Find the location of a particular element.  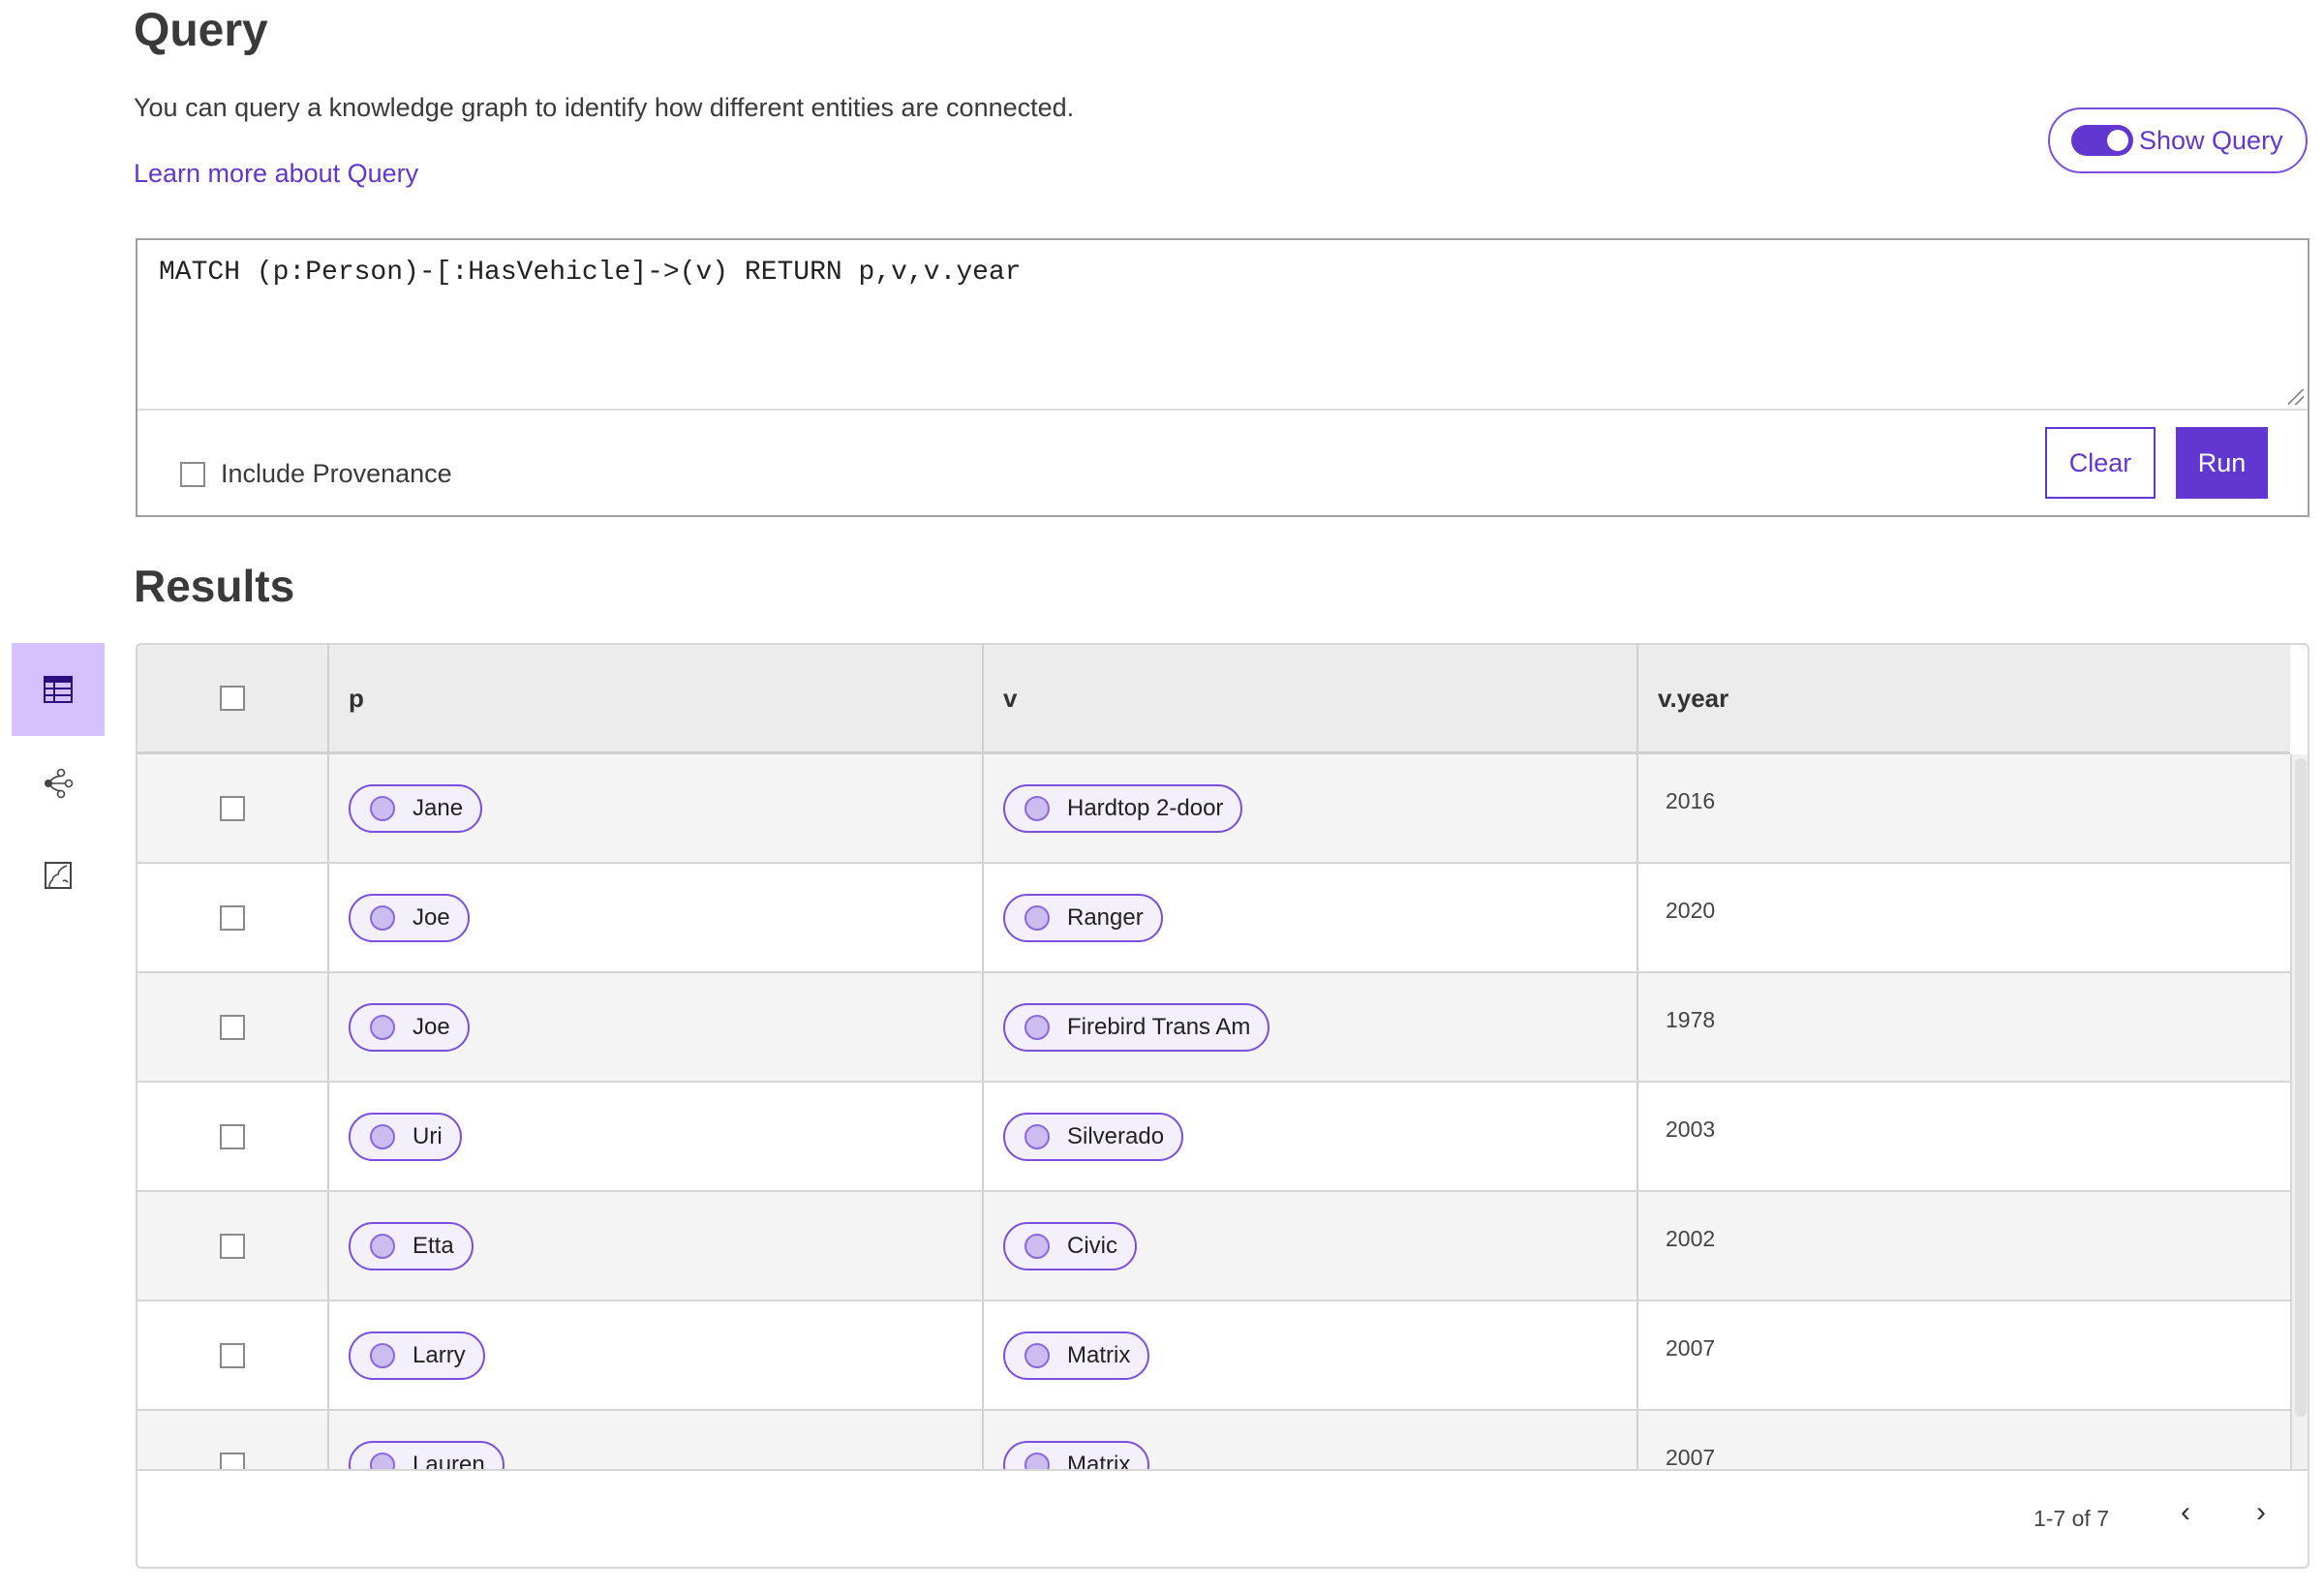

include-provenance-label: Include Provenance is located at coordinates (337, 473).